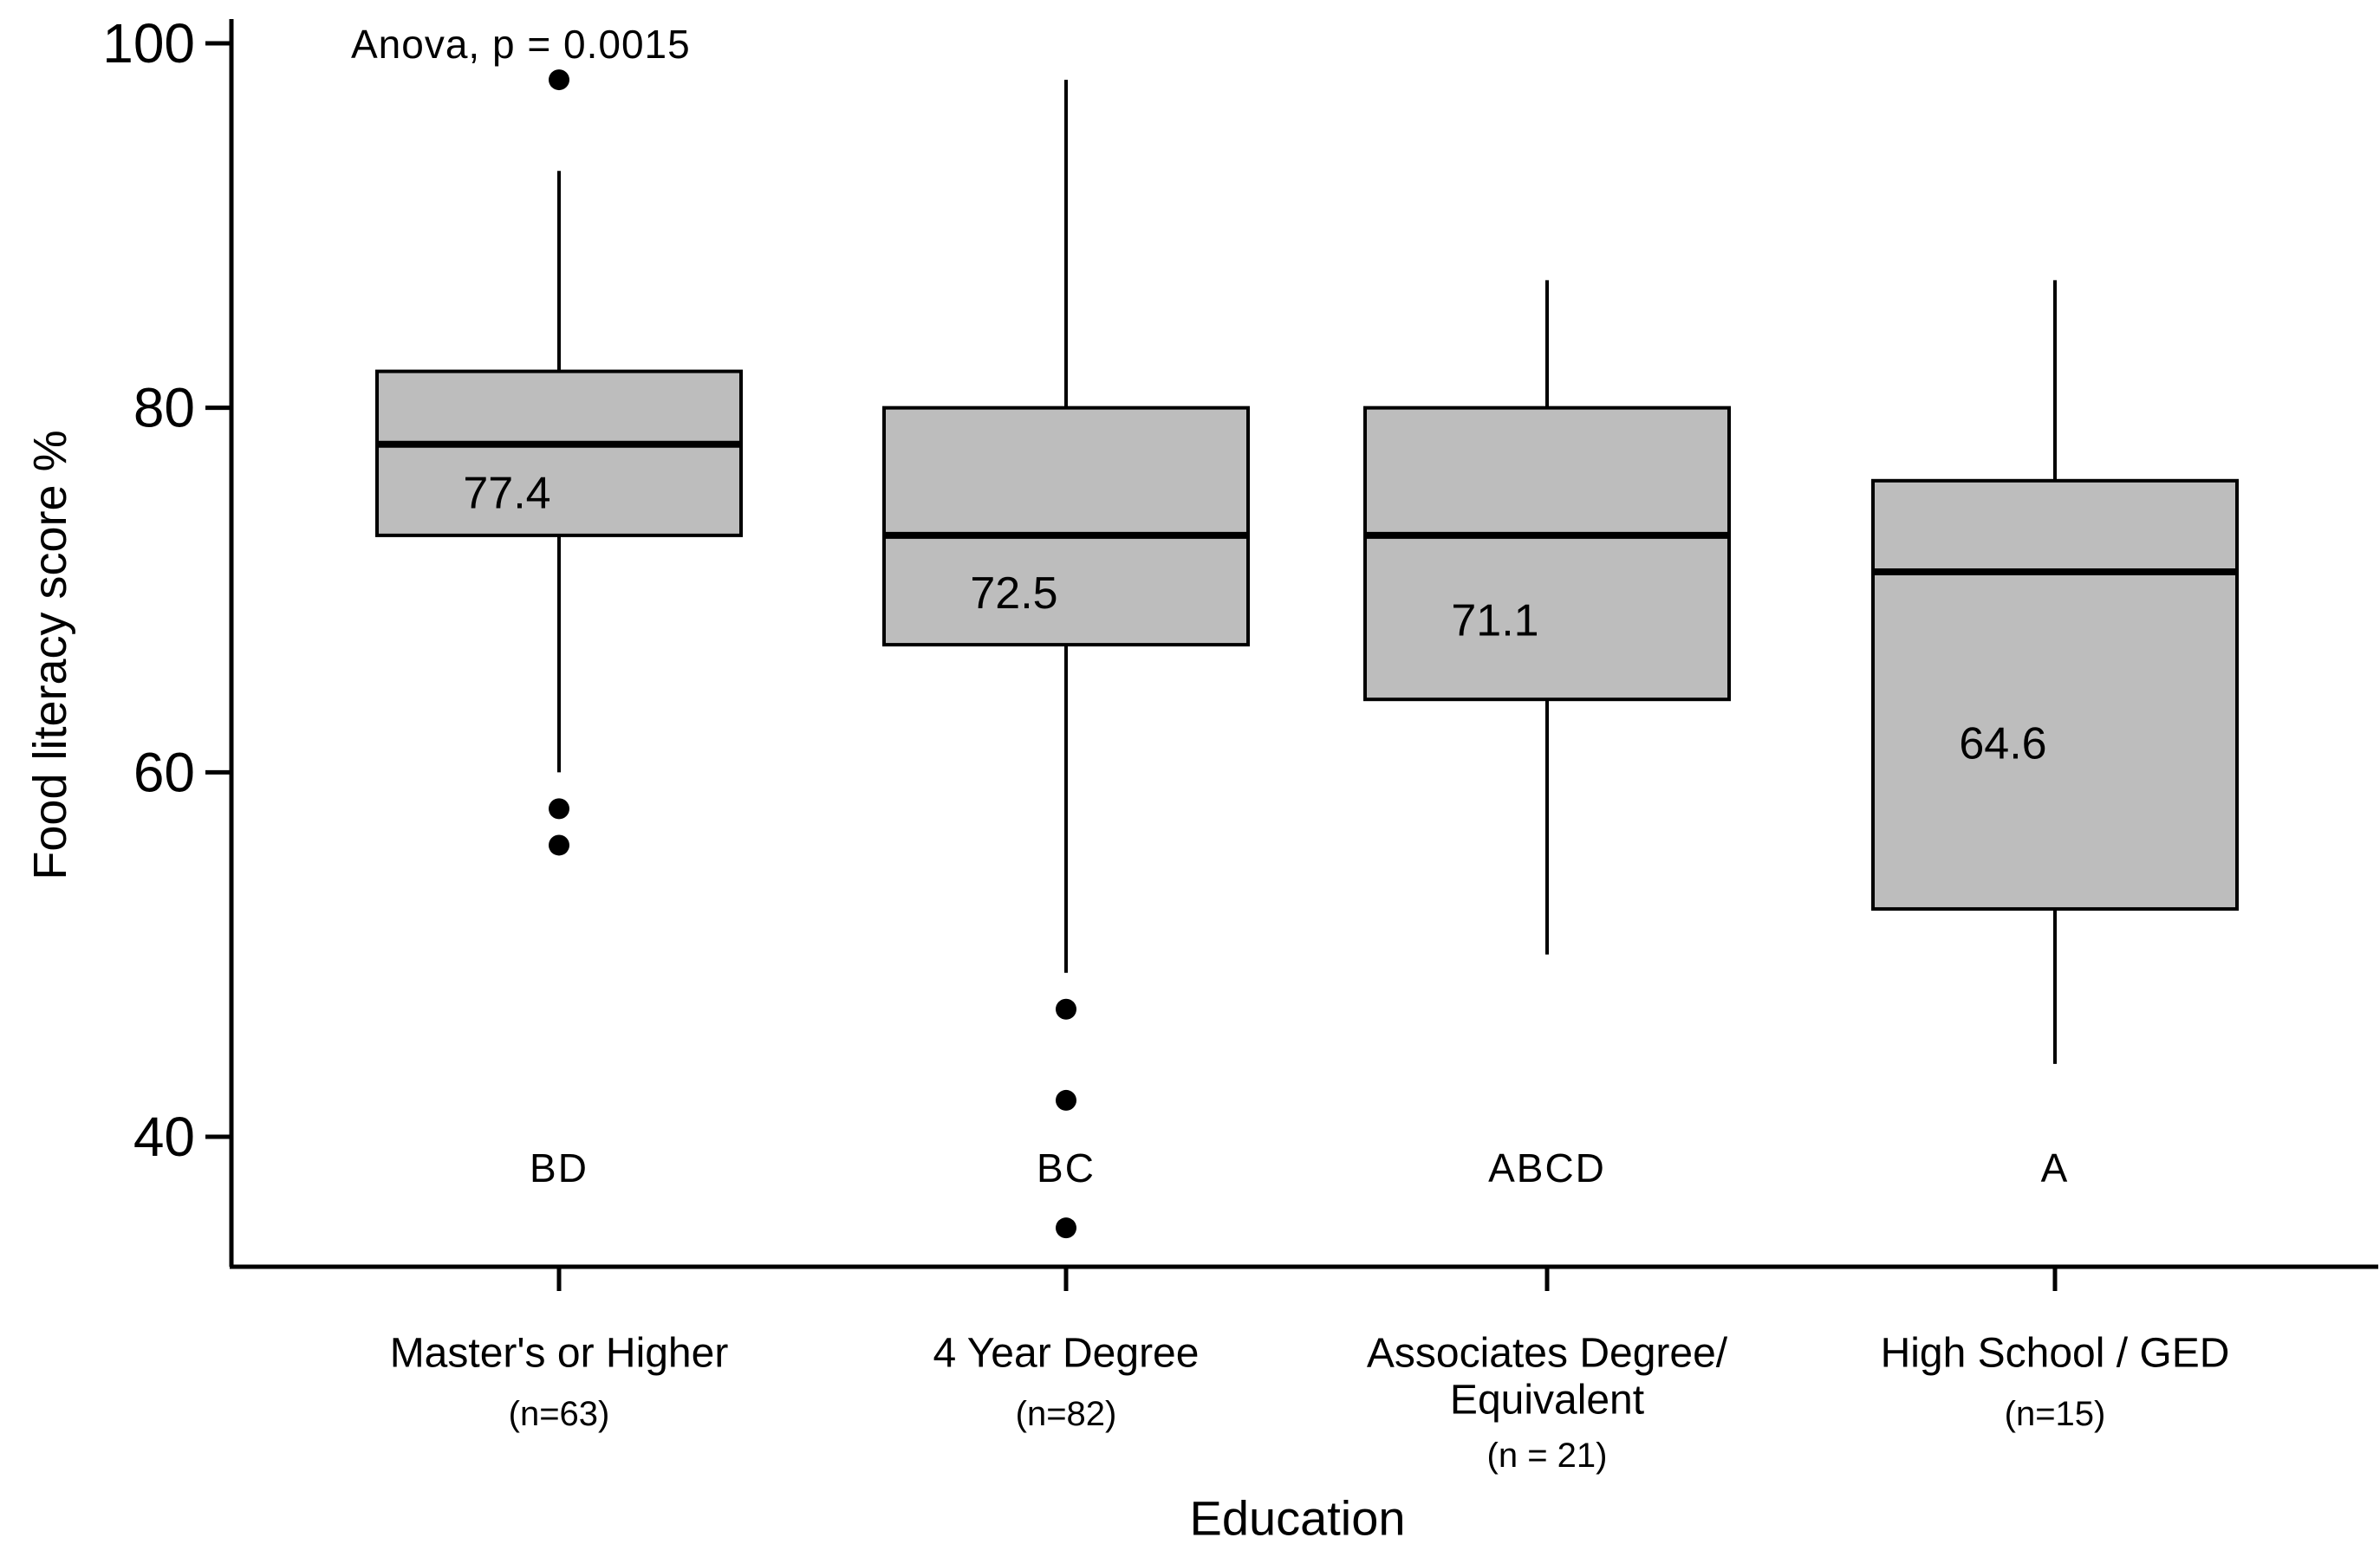 The width and height of the screenshot is (2380, 1557). What do you see at coordinates (521, 44) in the screenshot?
I see `anova-annotation: Anova, p = 0.0015` at bounding box center [521, 44].